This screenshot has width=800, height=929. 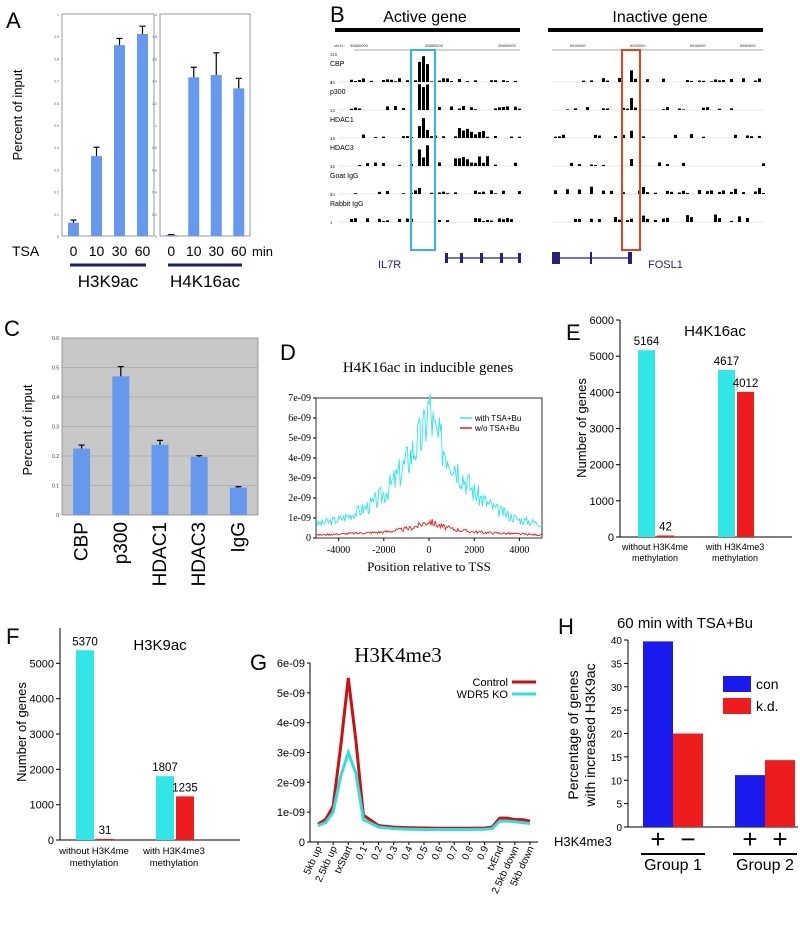 What do you see at coordinates (205, 125) in the screenshot?
I see `plot-frame` at bounding box center [205, 125].